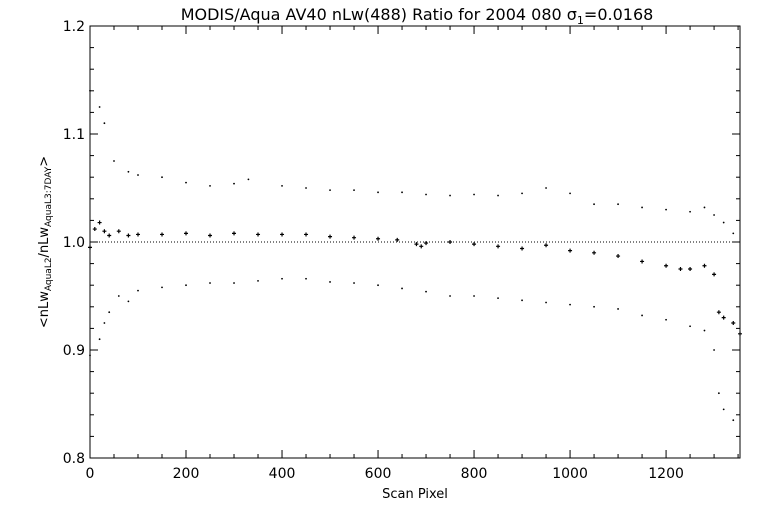 This screenshot has width=768, height=512. Describe the element at coordinates (74, 243) in the screenshot. I see `y-tick-label: 1.0` at that location.